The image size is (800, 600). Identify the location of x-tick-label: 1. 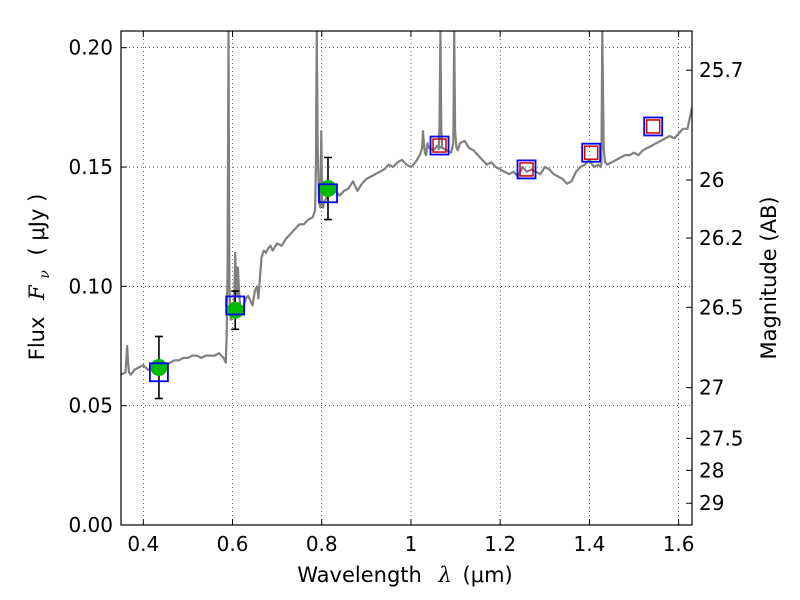
(411, 544).